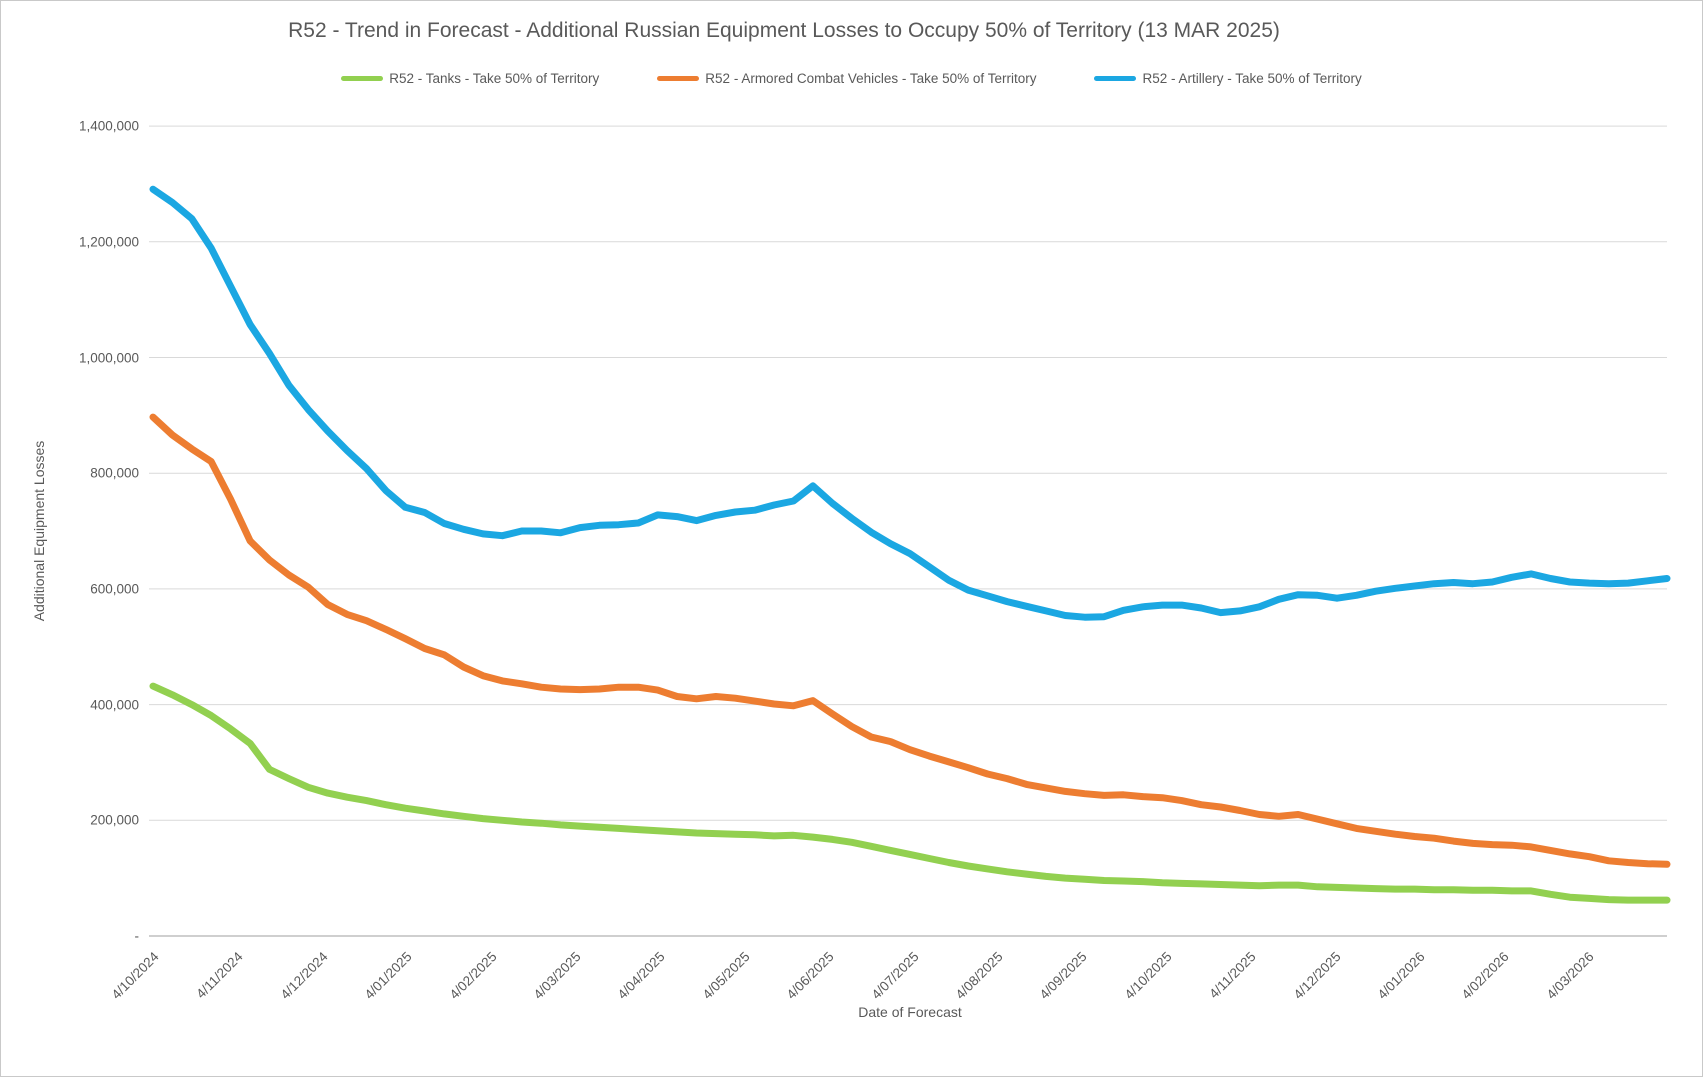  What do you see at coordinates (910, 1012) in the screenshot?
I see `x-axis-title: Date of Forecast` at bounding box center [910, 1012].